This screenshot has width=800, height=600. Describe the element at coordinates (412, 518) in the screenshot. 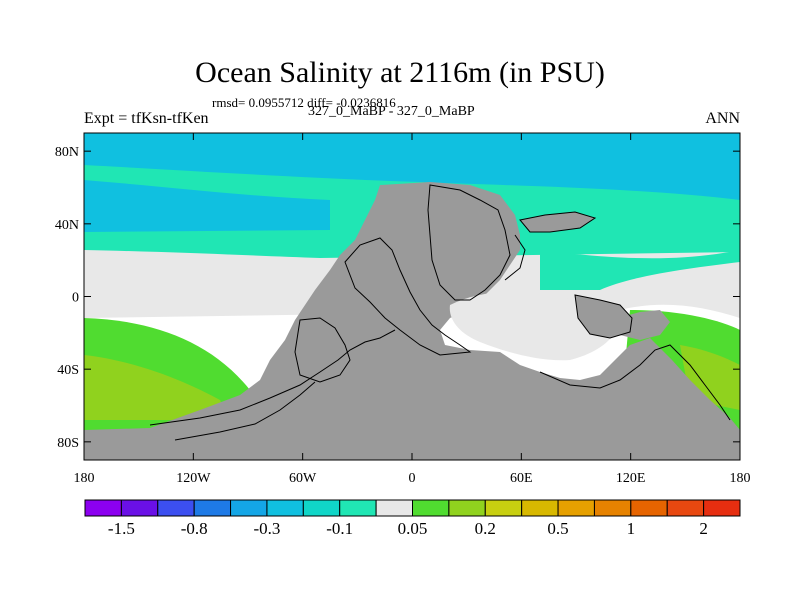

I see `colorbar: -1.5 -0.8 -0.3 -0.1 0.05 0.2 0.5 1 2` at that location.